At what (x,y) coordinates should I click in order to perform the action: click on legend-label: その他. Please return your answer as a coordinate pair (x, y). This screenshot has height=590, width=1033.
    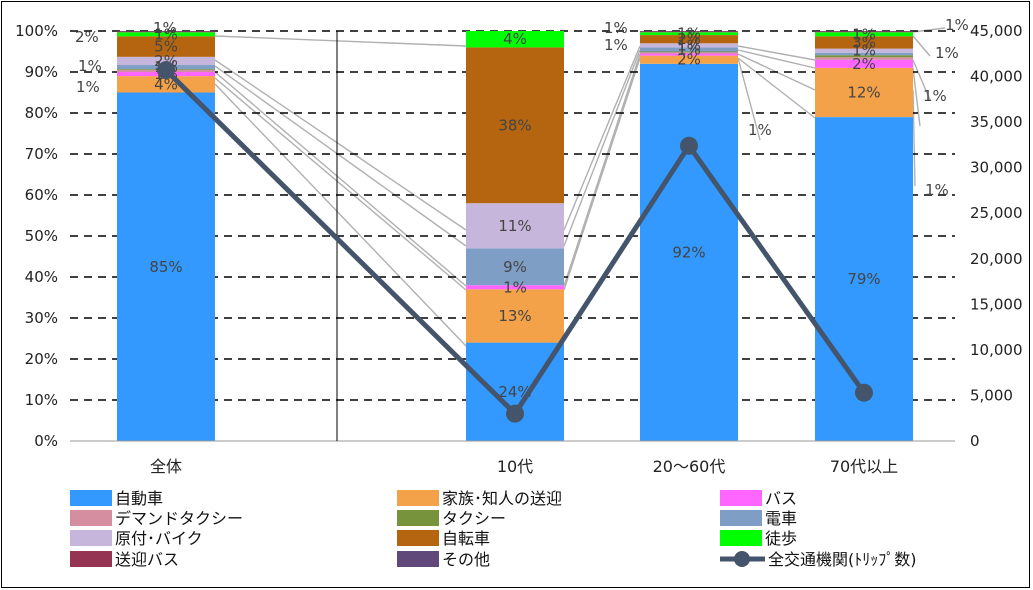
    Looking at the image, I should click on (466, 559).